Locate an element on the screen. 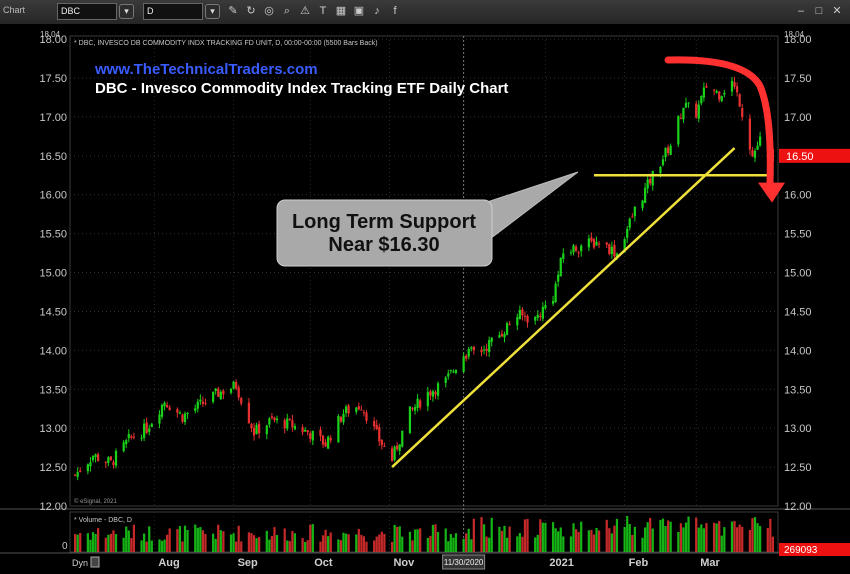  pencil-icon: ✎ is located at coordinates (233, 11).